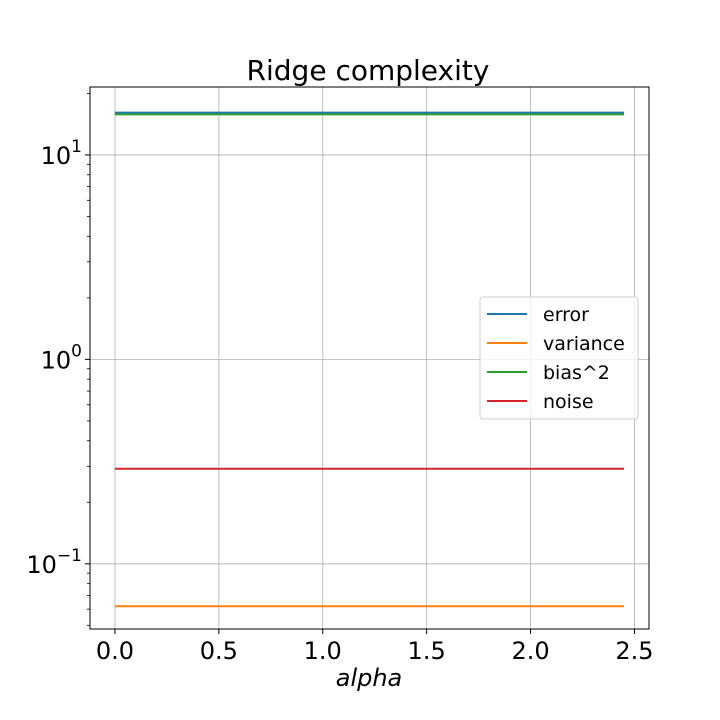 This screenshot has height=720, width=720. Describe the element at coordinates (61, 153) in the screenshot. I see `y-tick-label: 10¹` at that location.